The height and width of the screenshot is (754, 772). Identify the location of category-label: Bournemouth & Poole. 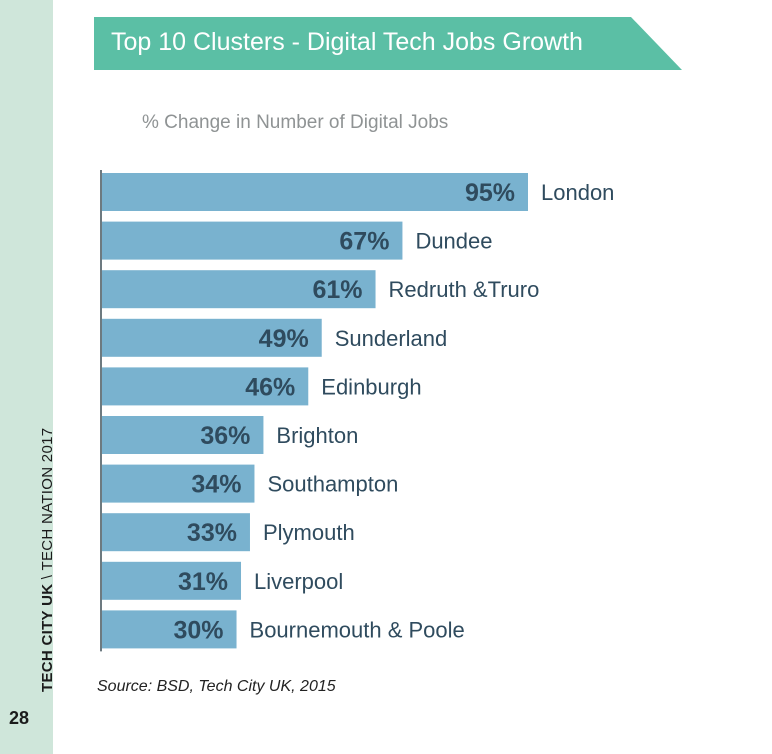
(357, 629).